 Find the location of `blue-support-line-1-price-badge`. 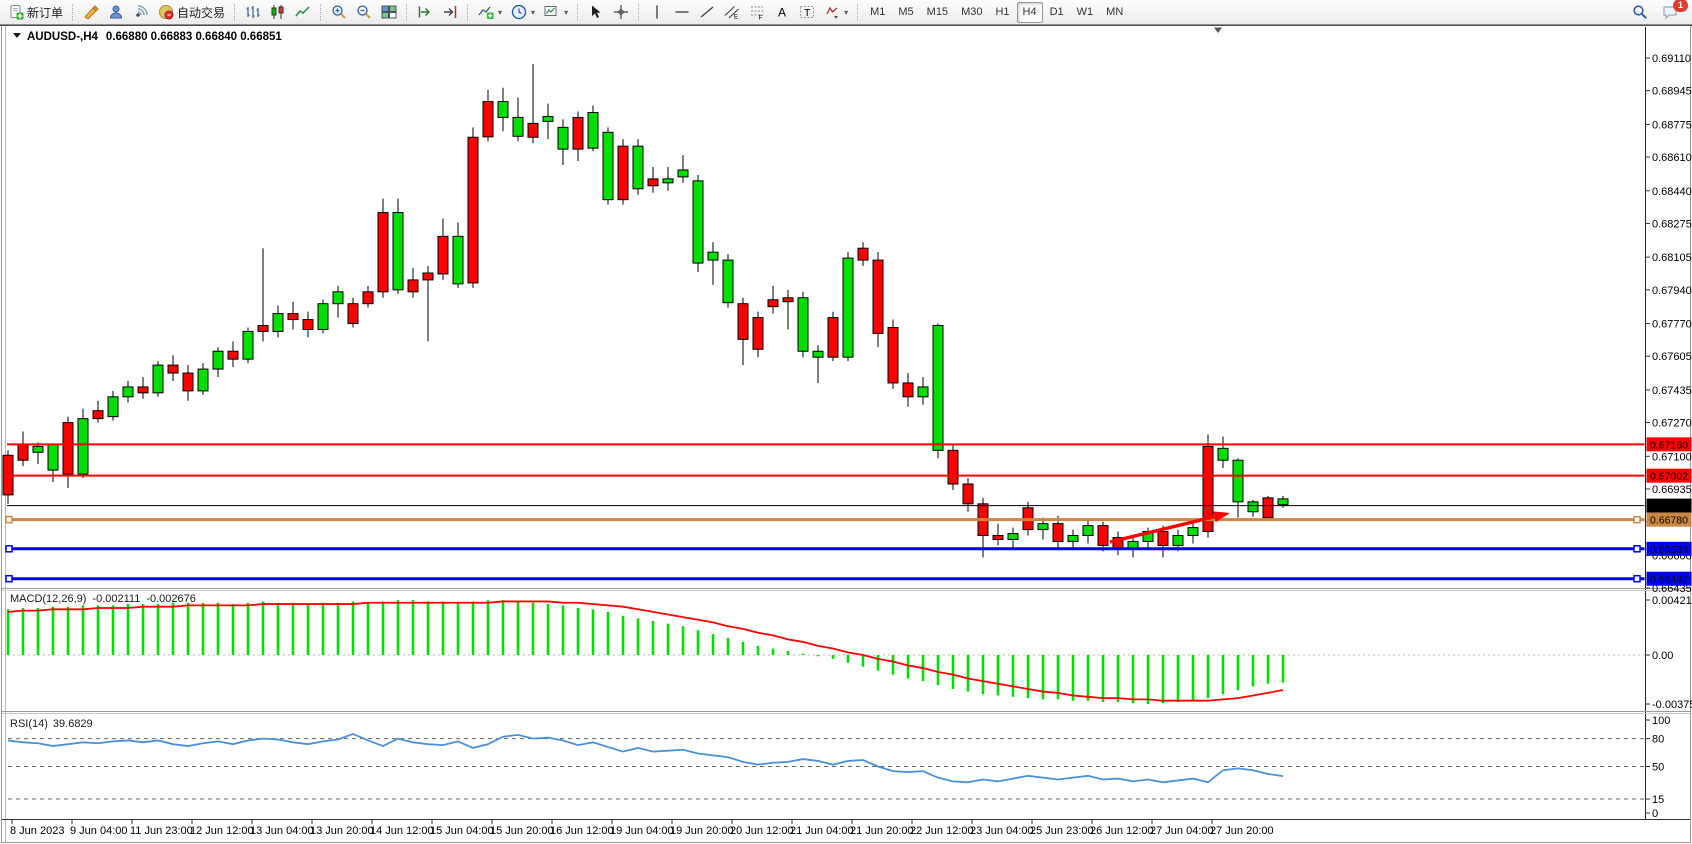

blue-support-line-1-price-badge is located at coordinates (1669, 548).